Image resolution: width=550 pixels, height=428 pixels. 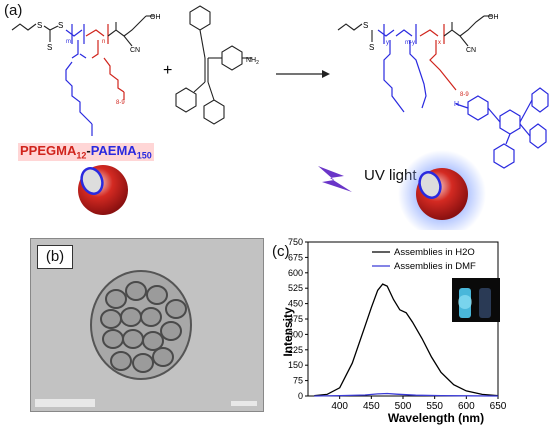 I want to click on y-tick-label: 600, so click(x=295, y=273).